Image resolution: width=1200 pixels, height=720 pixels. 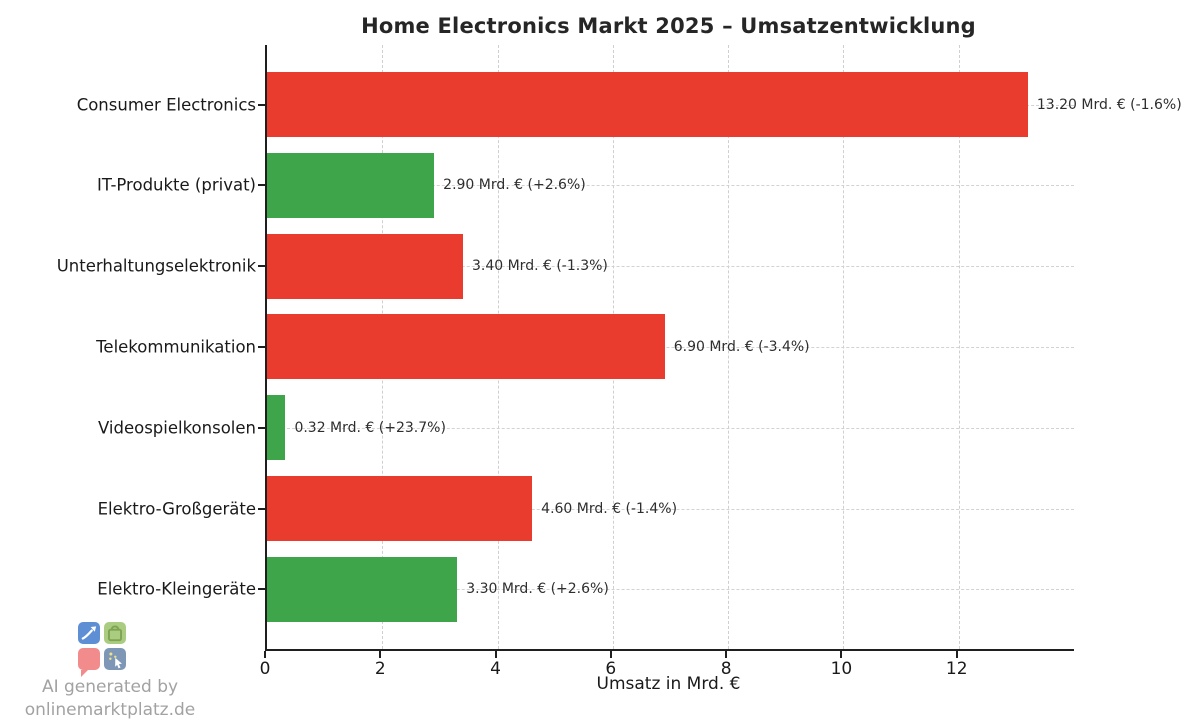 What do you see at coordinates (956, 669) in the screenshot?
I see `x-tick-label: 12` at bounding box center [956, 669].